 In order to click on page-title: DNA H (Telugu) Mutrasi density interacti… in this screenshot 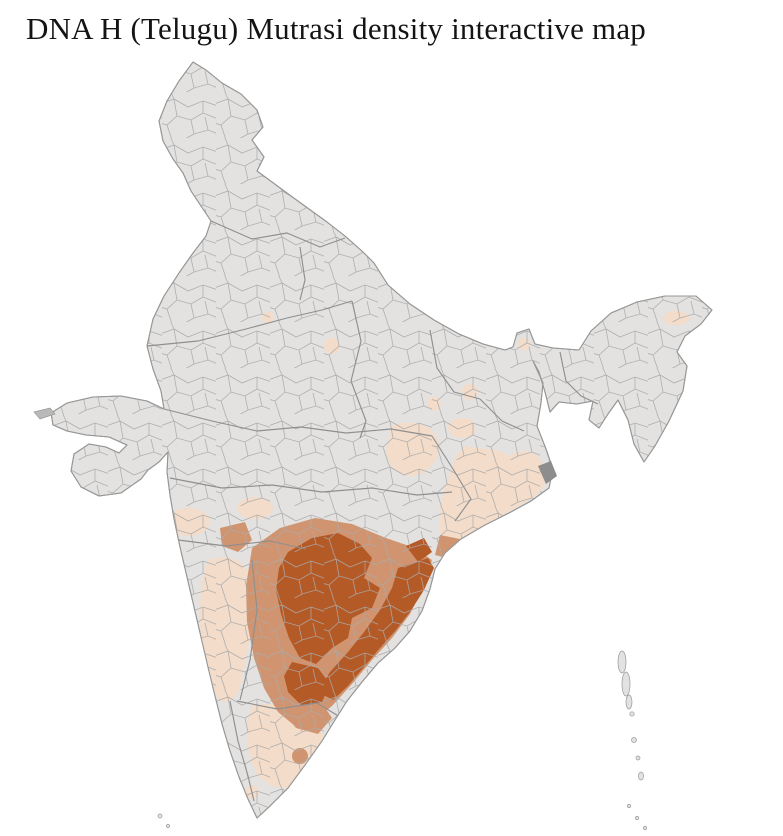, I will do `click(336, 28)`.